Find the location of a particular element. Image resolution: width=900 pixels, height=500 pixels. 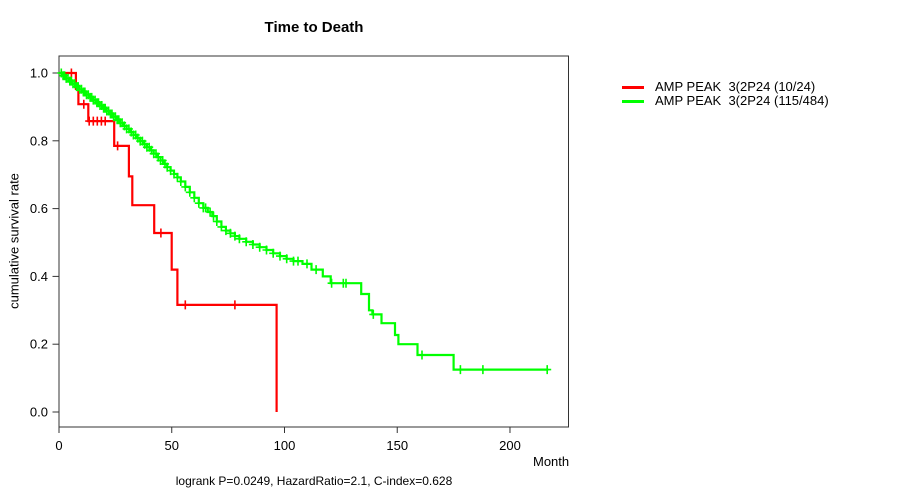

legend-item-group2: AMP PEAK 3(2P24 (115/484) is located at coordinates (725, 101).